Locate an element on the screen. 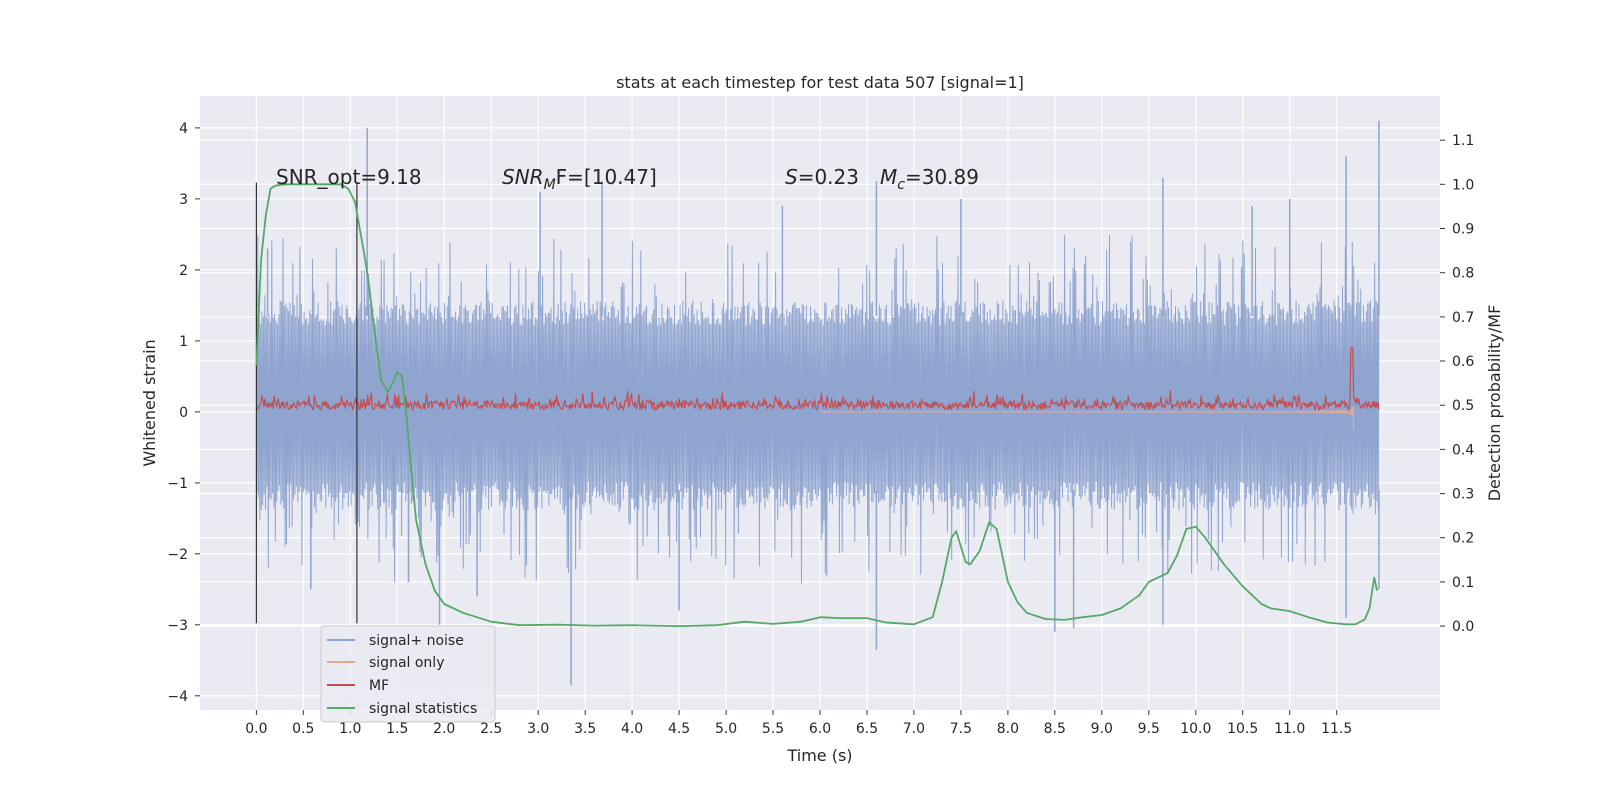 The height and width of the screenshot is (800, 1600). mc-value: =30.89 is located at coordinates (942, 177).